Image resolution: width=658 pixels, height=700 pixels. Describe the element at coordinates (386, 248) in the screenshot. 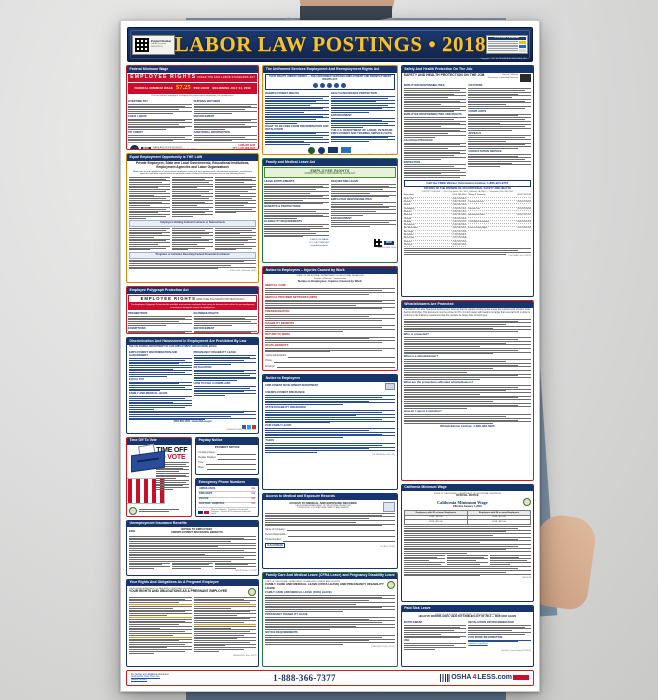

I see `fmla-form-number: WH1420 REV 04/16` at that location.